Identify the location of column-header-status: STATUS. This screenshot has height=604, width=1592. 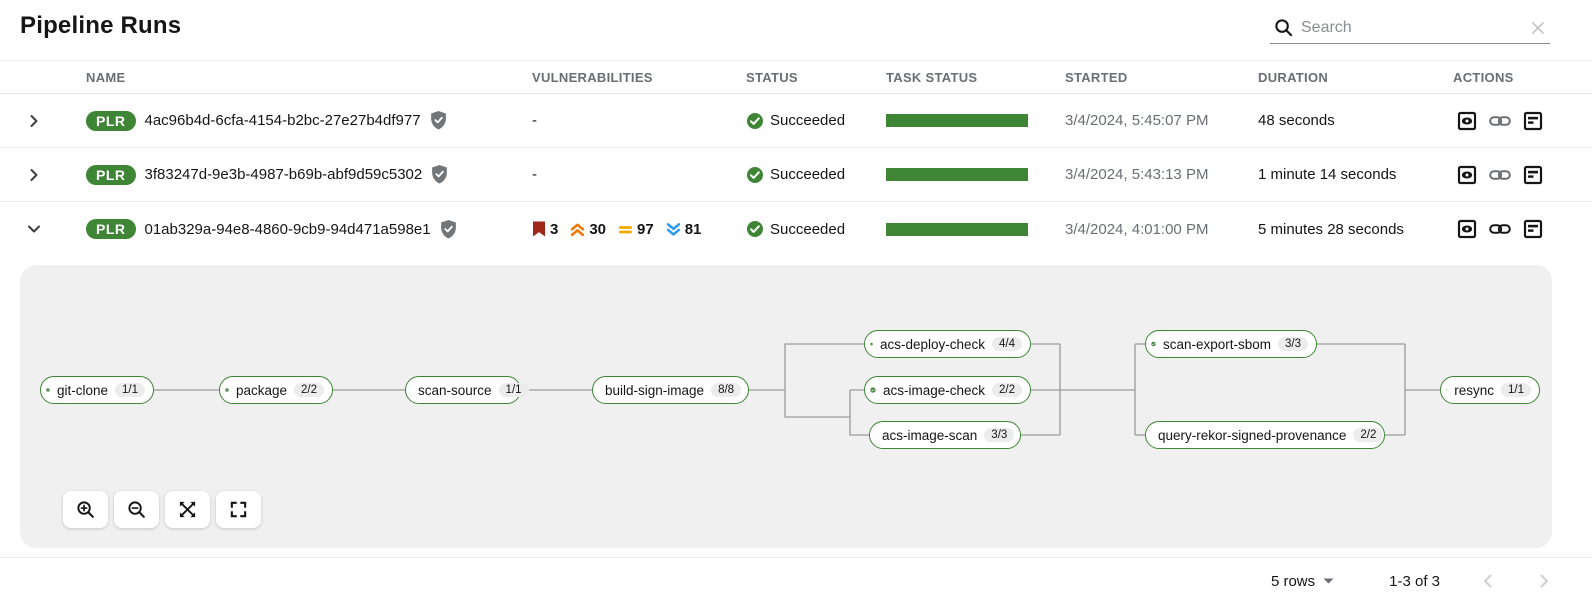
(772, 77).